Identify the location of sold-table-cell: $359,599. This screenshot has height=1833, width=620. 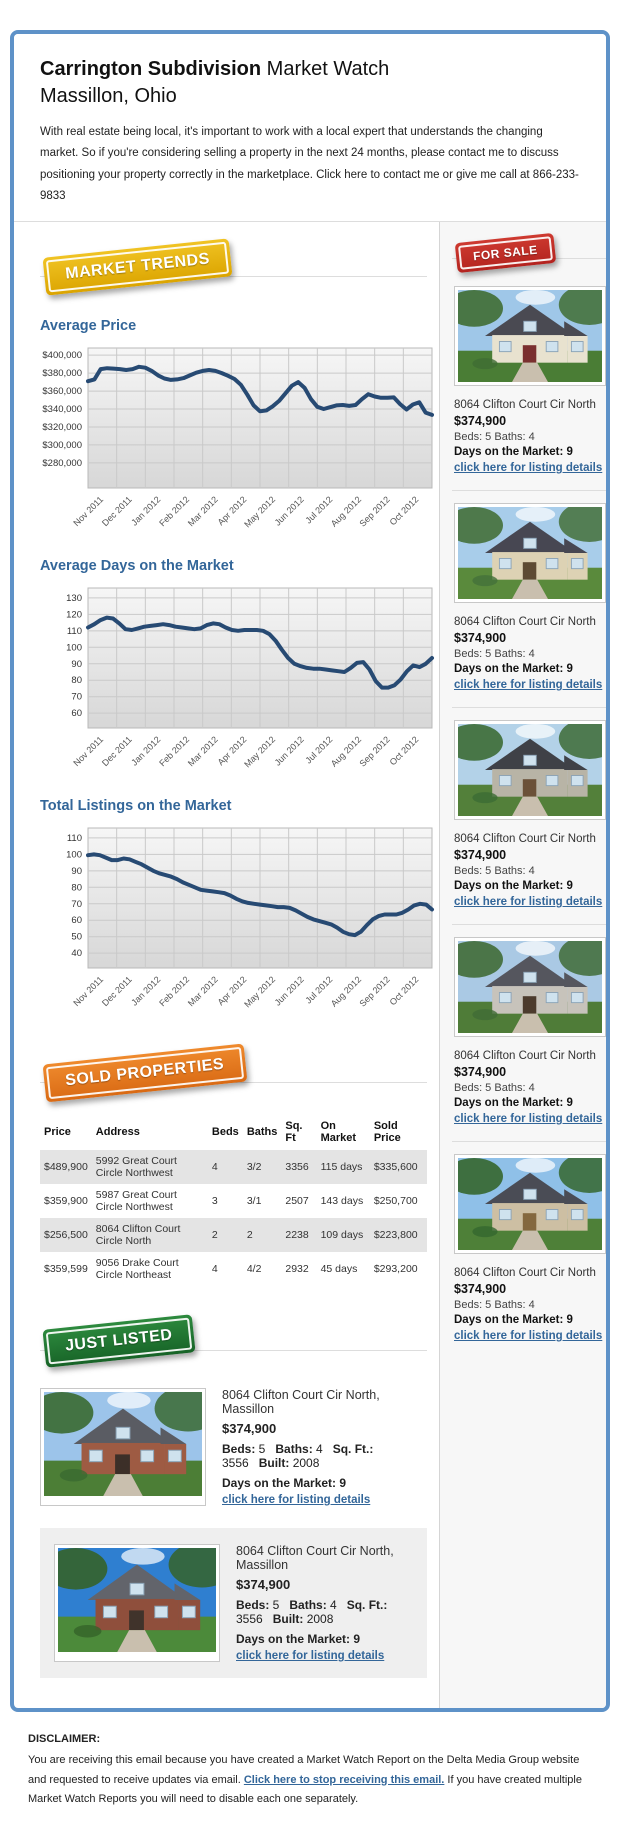
(66, 1269).